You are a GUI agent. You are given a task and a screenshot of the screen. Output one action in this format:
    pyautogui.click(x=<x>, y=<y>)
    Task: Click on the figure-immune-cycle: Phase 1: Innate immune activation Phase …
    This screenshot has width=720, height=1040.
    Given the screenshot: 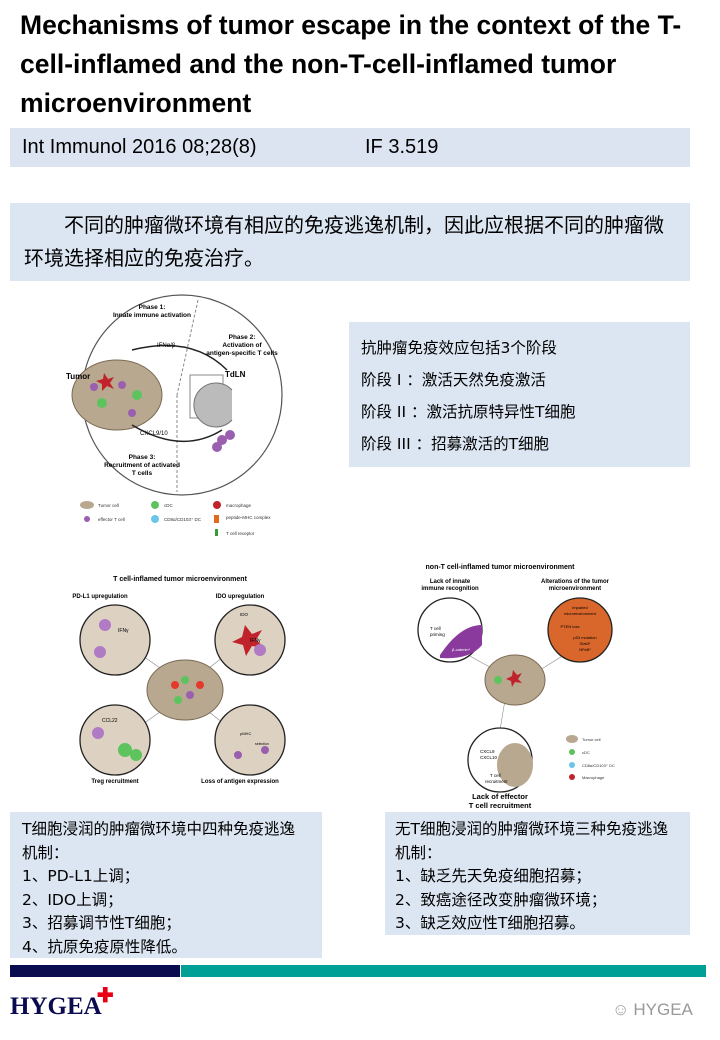 What is the action you would take?
    pyautogui.click(x=174, y=415)
    